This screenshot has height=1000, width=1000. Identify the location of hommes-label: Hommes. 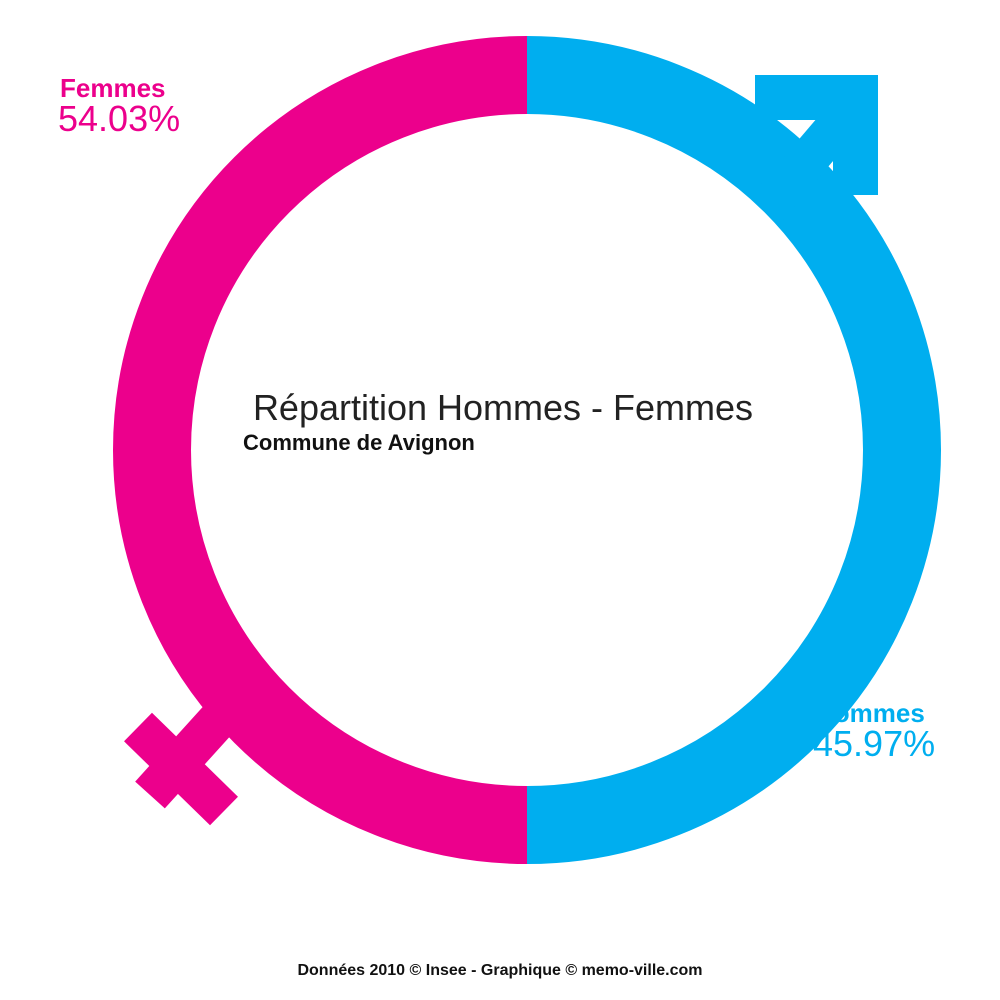
(870, 713).